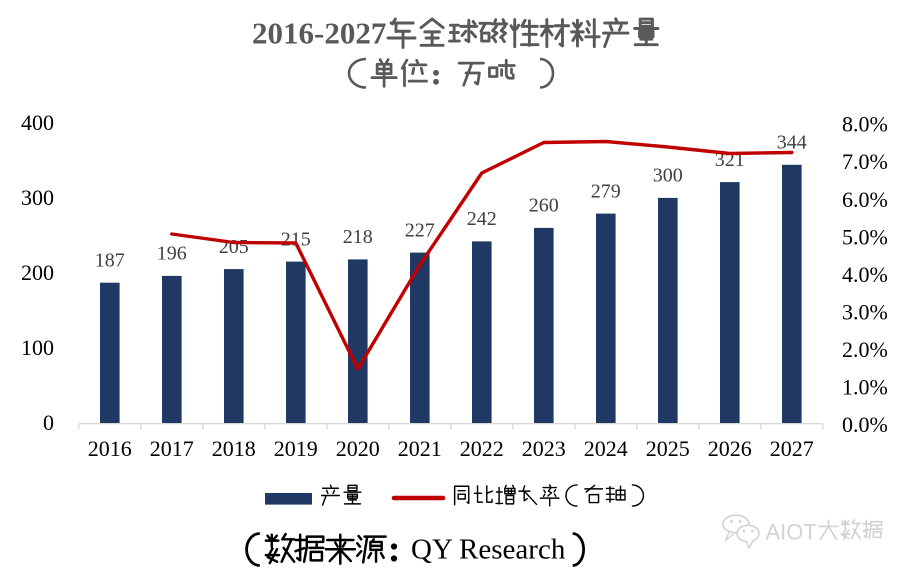 Image resolution: width=908 pixels, height=572 pixels. What do you see at coordinates (482, 219) in the screenshot?
I see `svg-text: 242` at bounding box center [482, 219].